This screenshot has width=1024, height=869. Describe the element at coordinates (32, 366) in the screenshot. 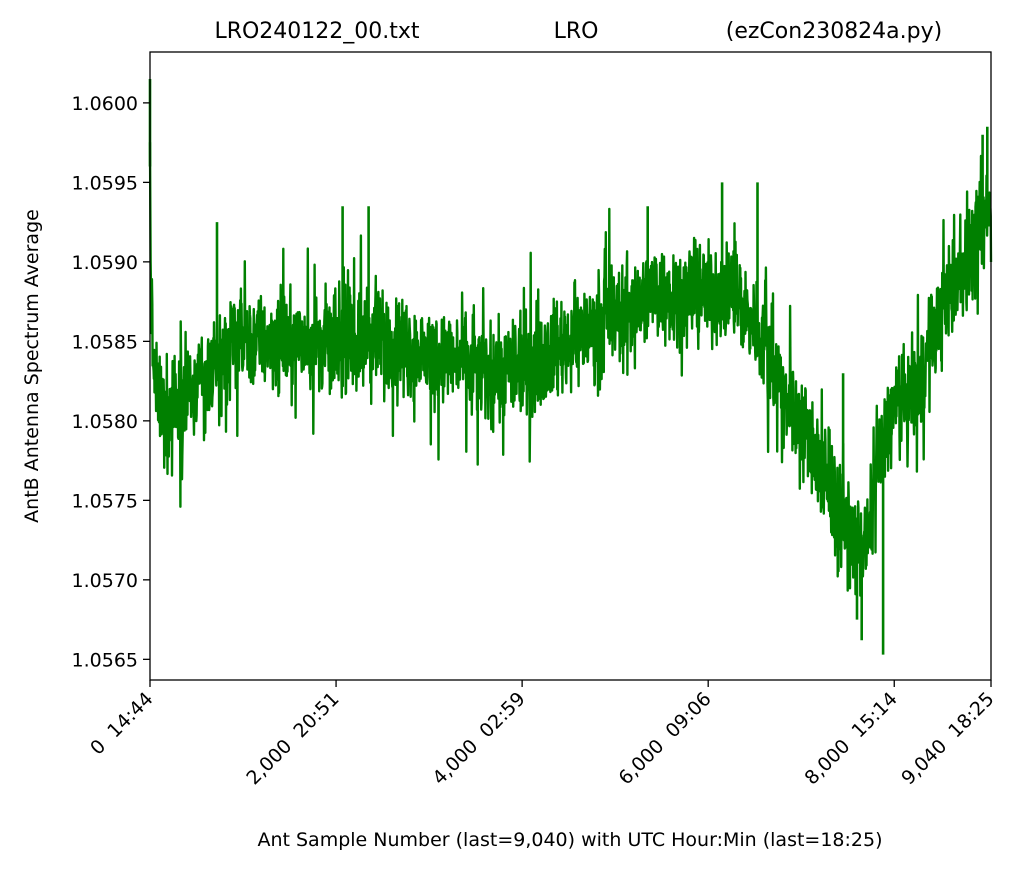

I see `y-axis-label: AntB Antenna Spectrum Average` at that location.